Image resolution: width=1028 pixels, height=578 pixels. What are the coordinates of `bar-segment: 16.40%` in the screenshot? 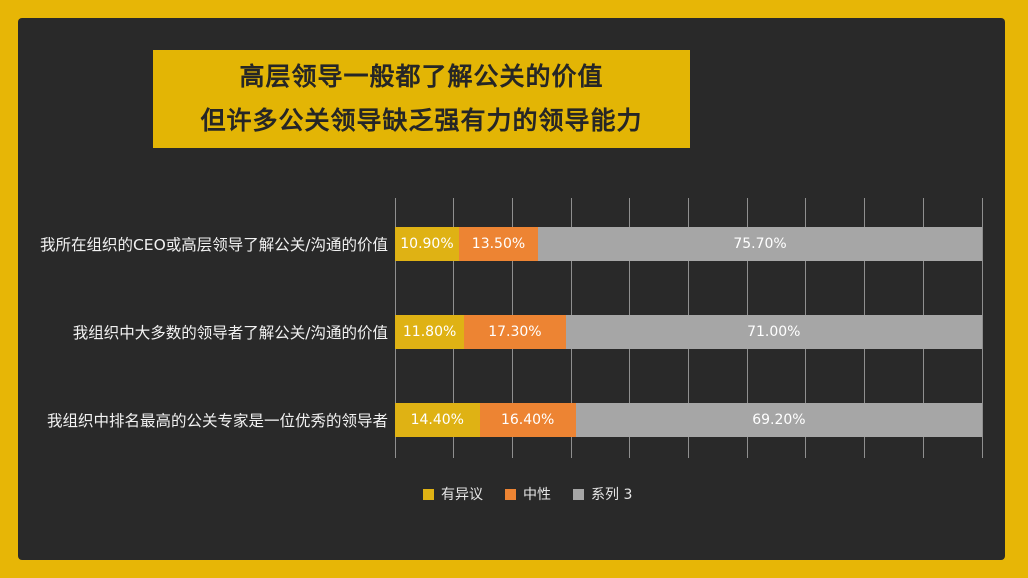 It's located at (527, 420).